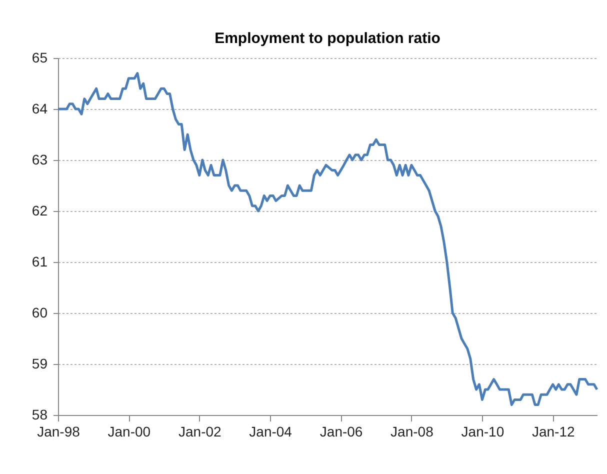  What do you see at coordinates (40, 414) in the screenshot?
I see `y-tick-label: 58` at bounding box center [40, 414].